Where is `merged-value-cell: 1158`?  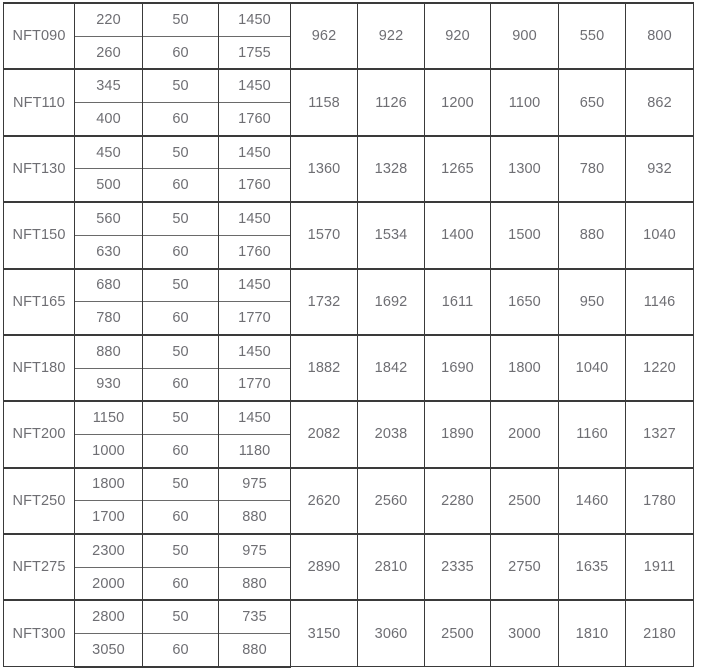 merged-value-cell: 1158 is located at coordinates (324, 102).